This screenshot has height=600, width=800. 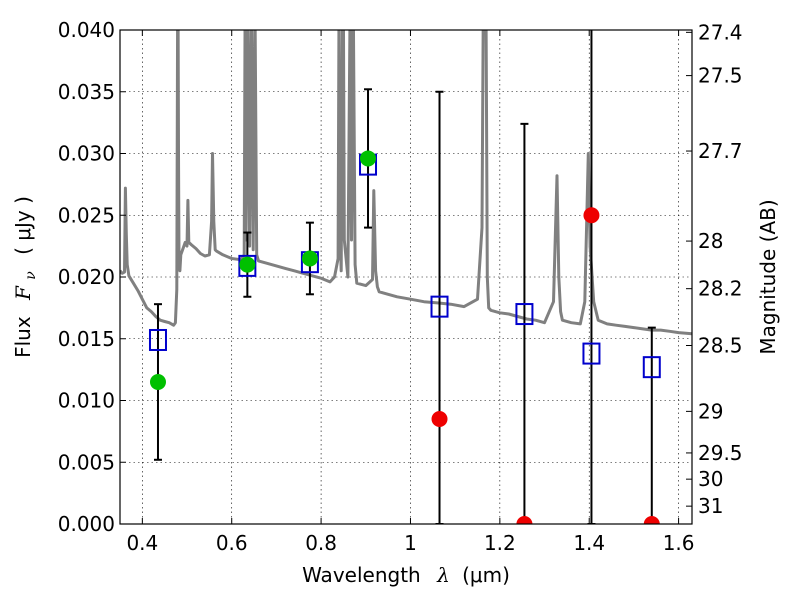 I want to click on y-tick-label: 0.015, so click(x=86, y=339).